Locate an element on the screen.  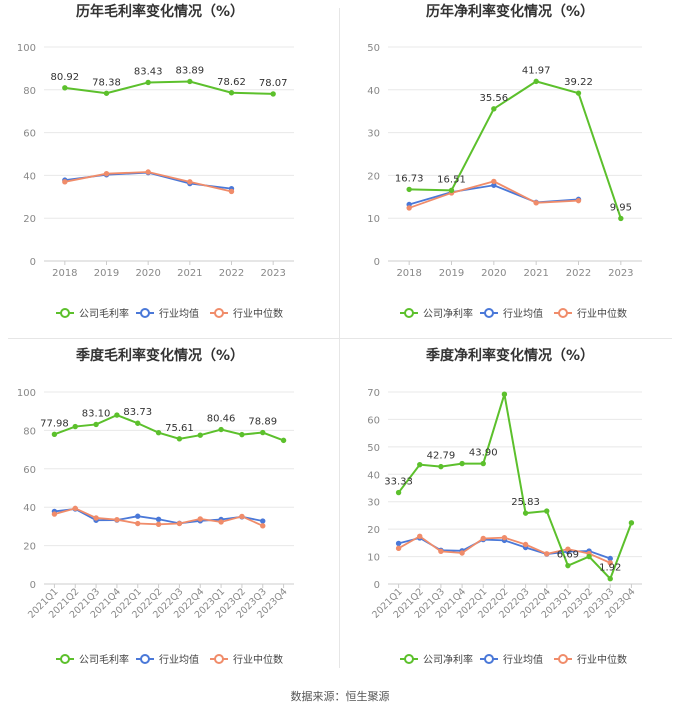
chart-title: 历年毛利率变化情况（%） is located at coordinates (160, 11).